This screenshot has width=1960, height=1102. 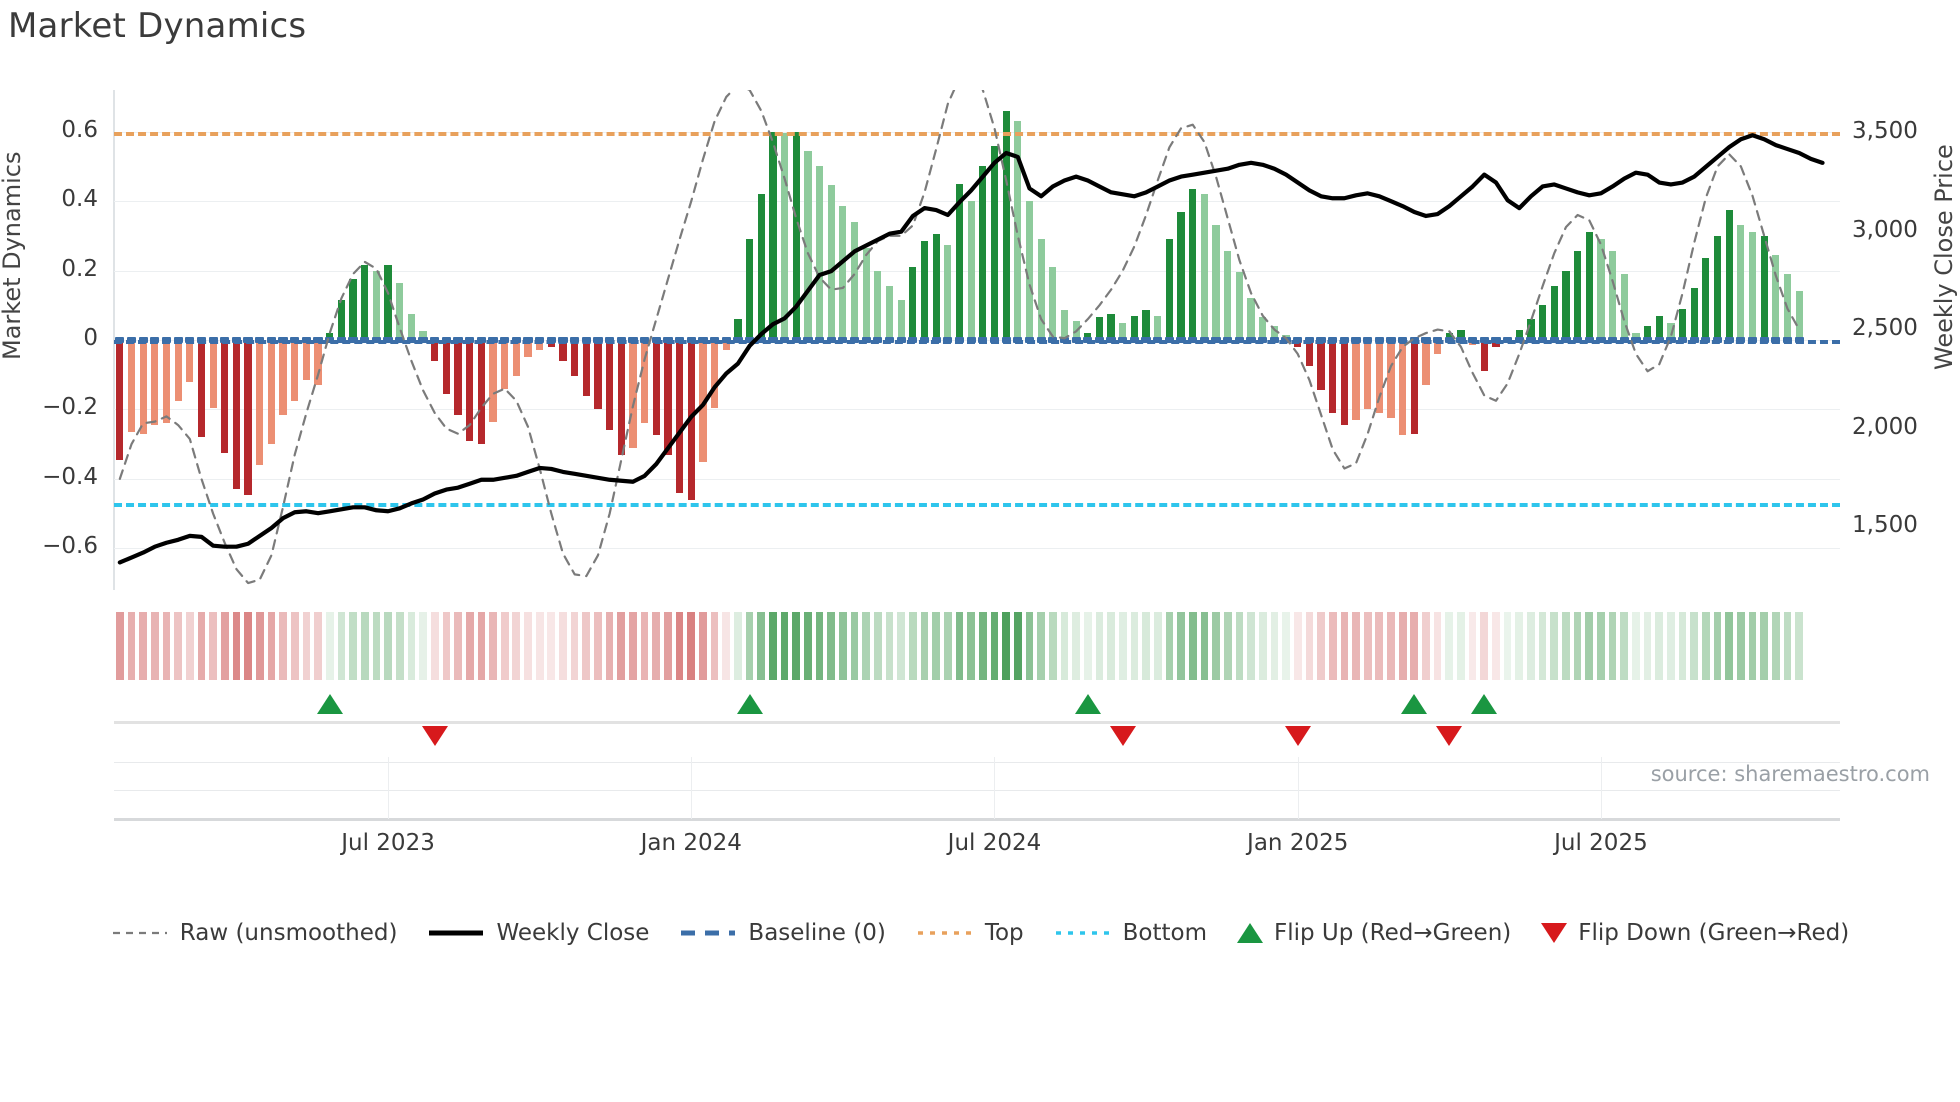 I want to click on x-tick-label: Jan 2024, so click(x=691, y=843).